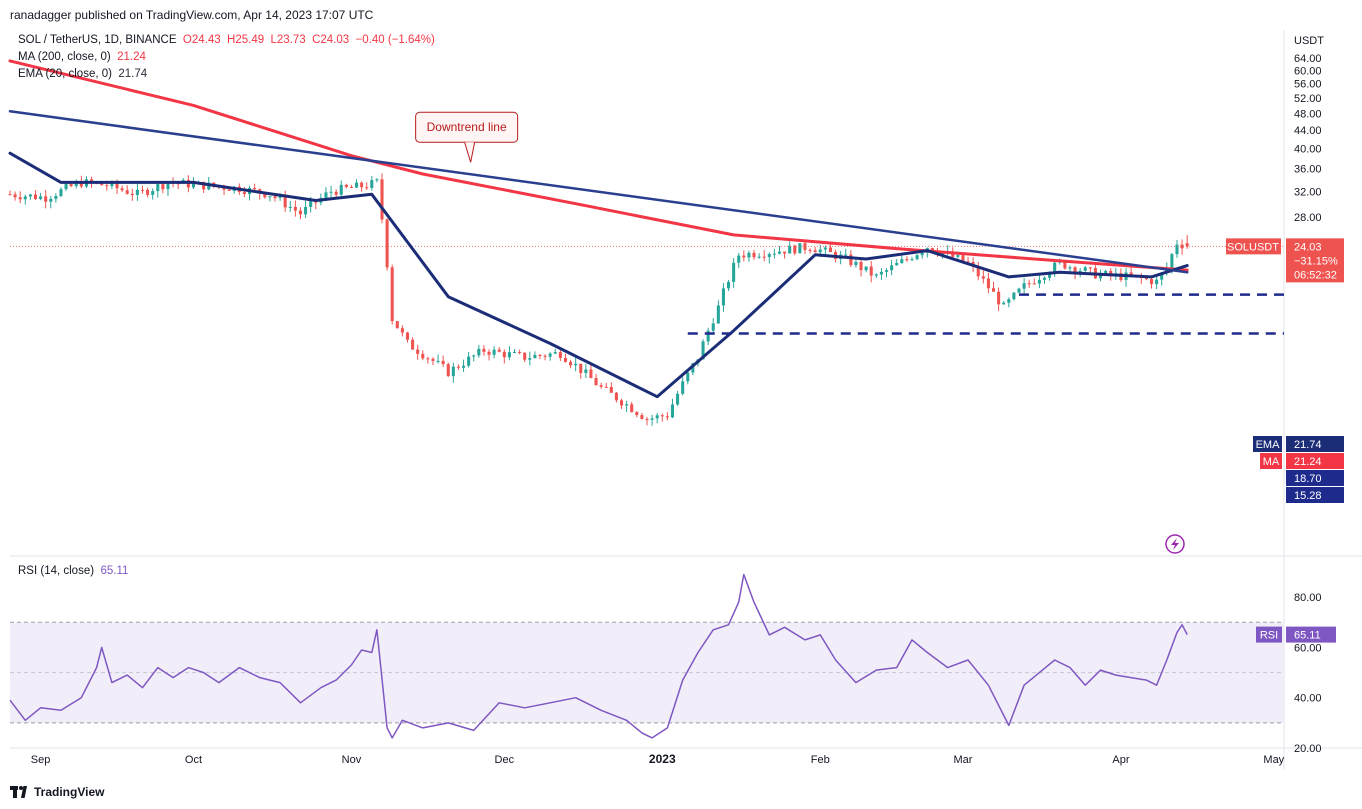 The width and height of the screenshot is (1362, 809). I want to click on downtrend-callout: Downtrend line, so click(467, 137).